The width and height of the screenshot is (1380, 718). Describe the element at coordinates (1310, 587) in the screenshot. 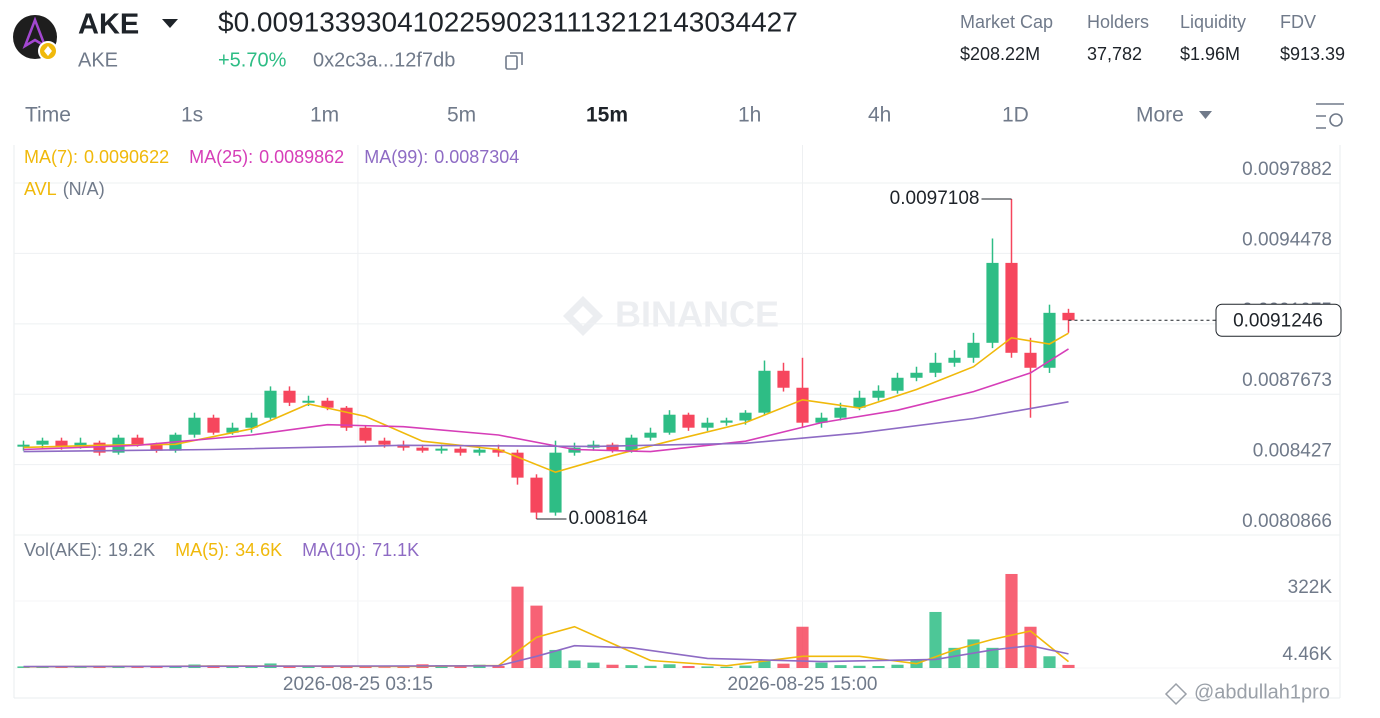

I see `y-tick-label: 322K` at that location.